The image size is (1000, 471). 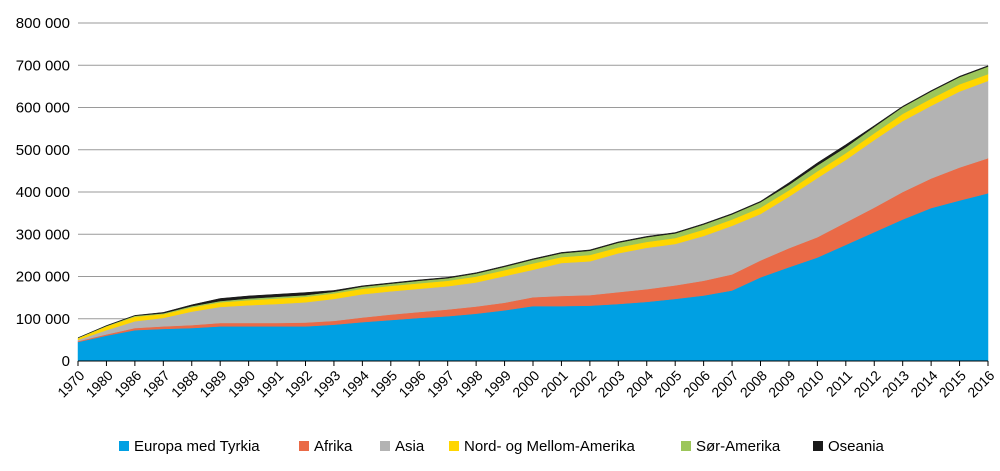 I want to click on legend-label-3: Nord- og Mellom-Amerika, so click(x=550, y=446).